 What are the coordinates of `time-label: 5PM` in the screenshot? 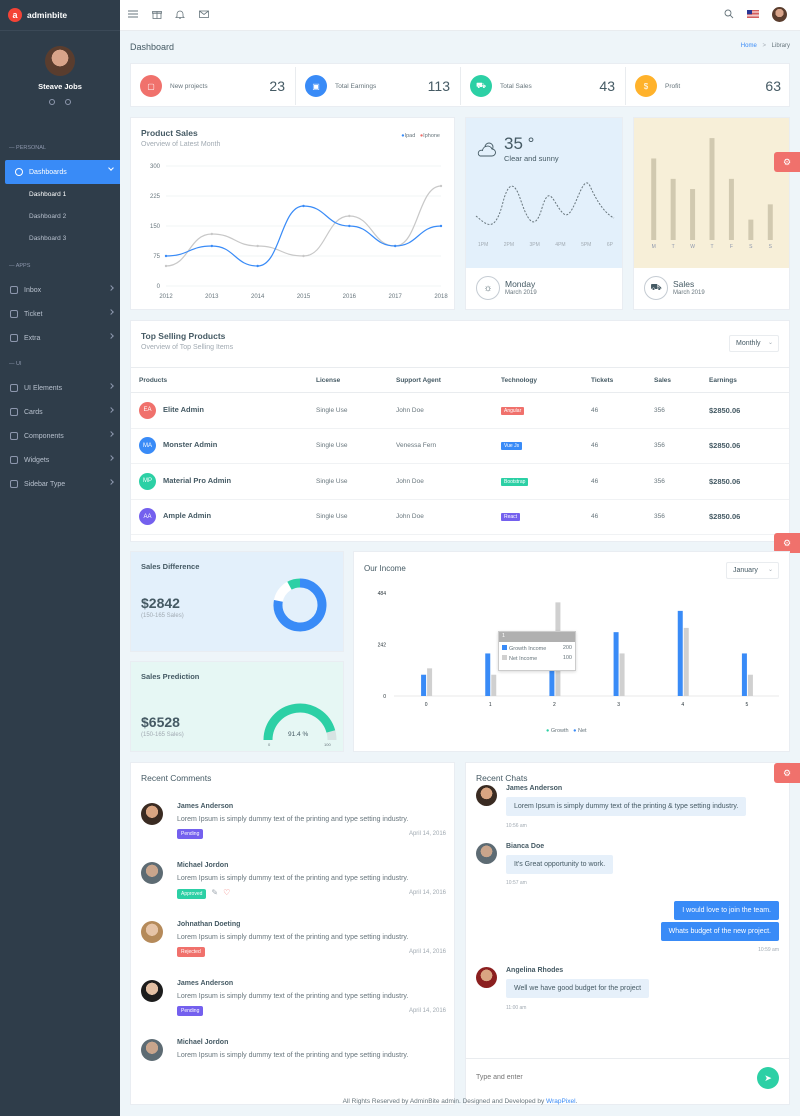 It's located at (586, 245).